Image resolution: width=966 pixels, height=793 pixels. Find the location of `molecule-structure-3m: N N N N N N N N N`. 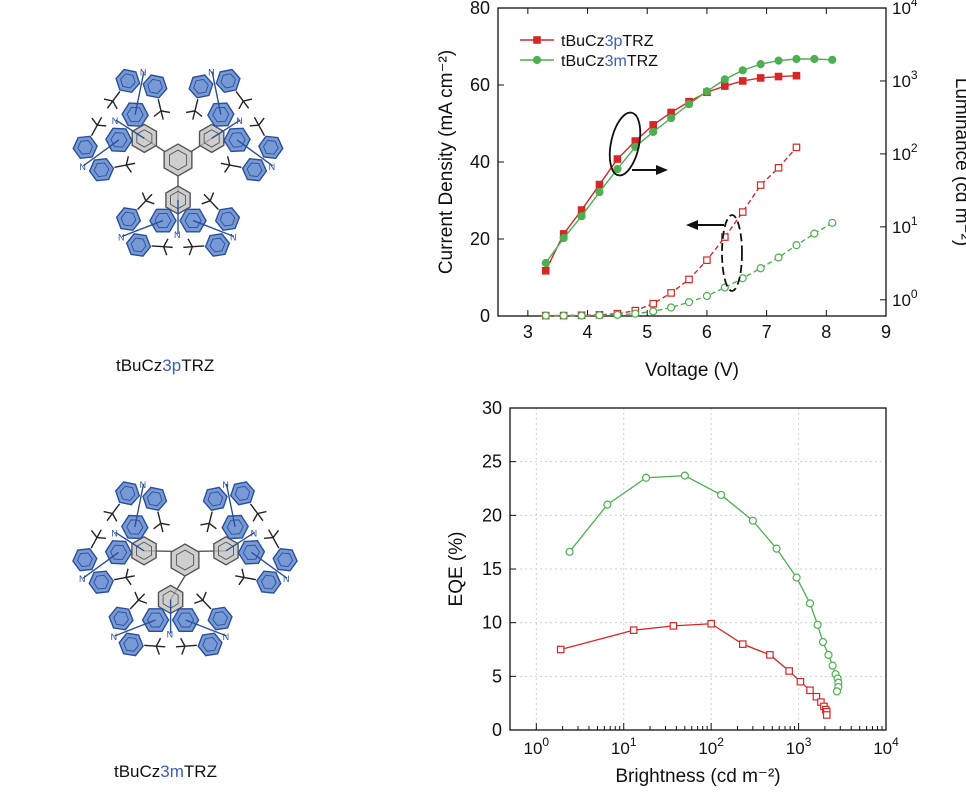

molecule-structure-3m: N N N N N N N N N is located at coordinates (185, 568).